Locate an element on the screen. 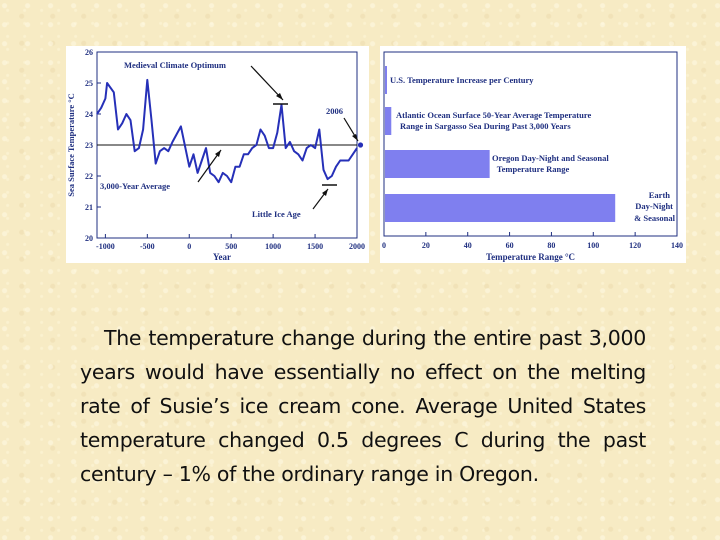 This screenshot has width=720, height=540. x-tick-label: 1000 is located at coordinates (273, 246).